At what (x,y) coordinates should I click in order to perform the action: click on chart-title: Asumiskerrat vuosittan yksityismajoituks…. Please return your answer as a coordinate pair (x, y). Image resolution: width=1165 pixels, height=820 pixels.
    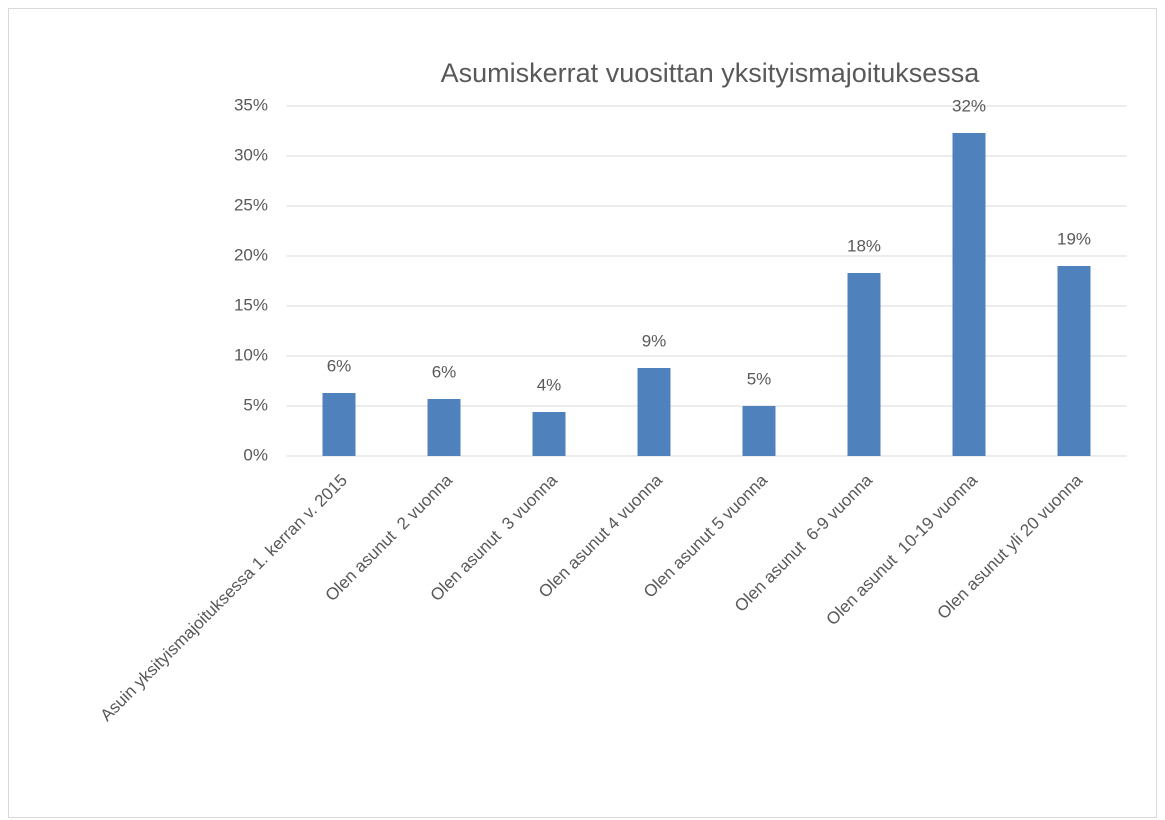
    Looking at the image, I should click on (711, 73).